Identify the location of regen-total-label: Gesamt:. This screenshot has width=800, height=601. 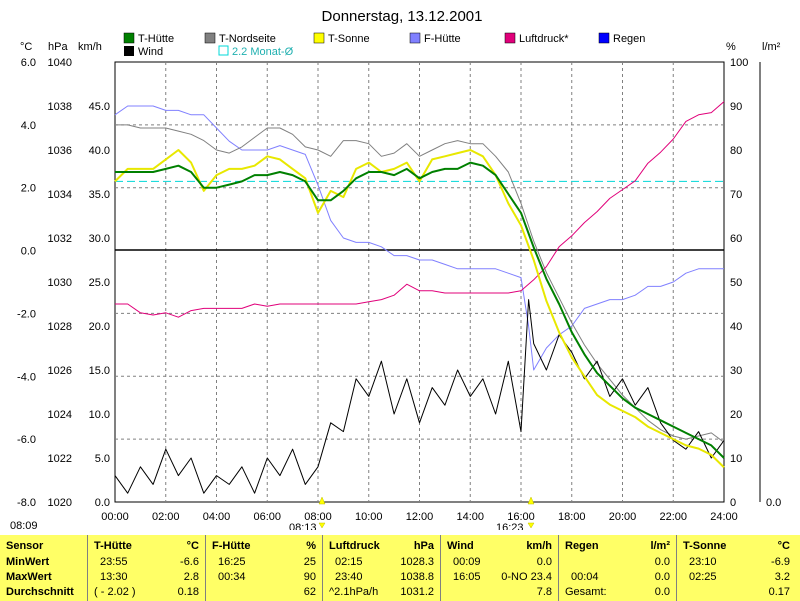
(586, 592).